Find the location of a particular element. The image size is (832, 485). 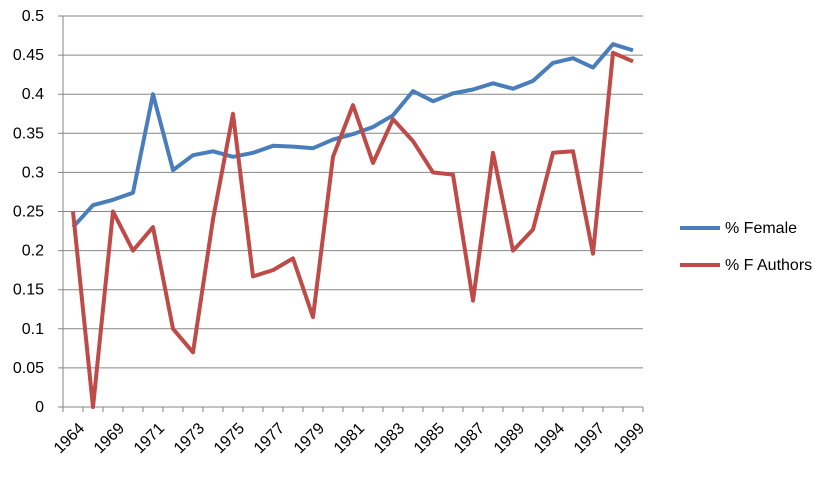

y-axis-ticks: 0 0.05 0.1 0.15 0.2 0.25 0.3 0.35 0.4 0.45 0.5 is located at coordinates (28, 212).